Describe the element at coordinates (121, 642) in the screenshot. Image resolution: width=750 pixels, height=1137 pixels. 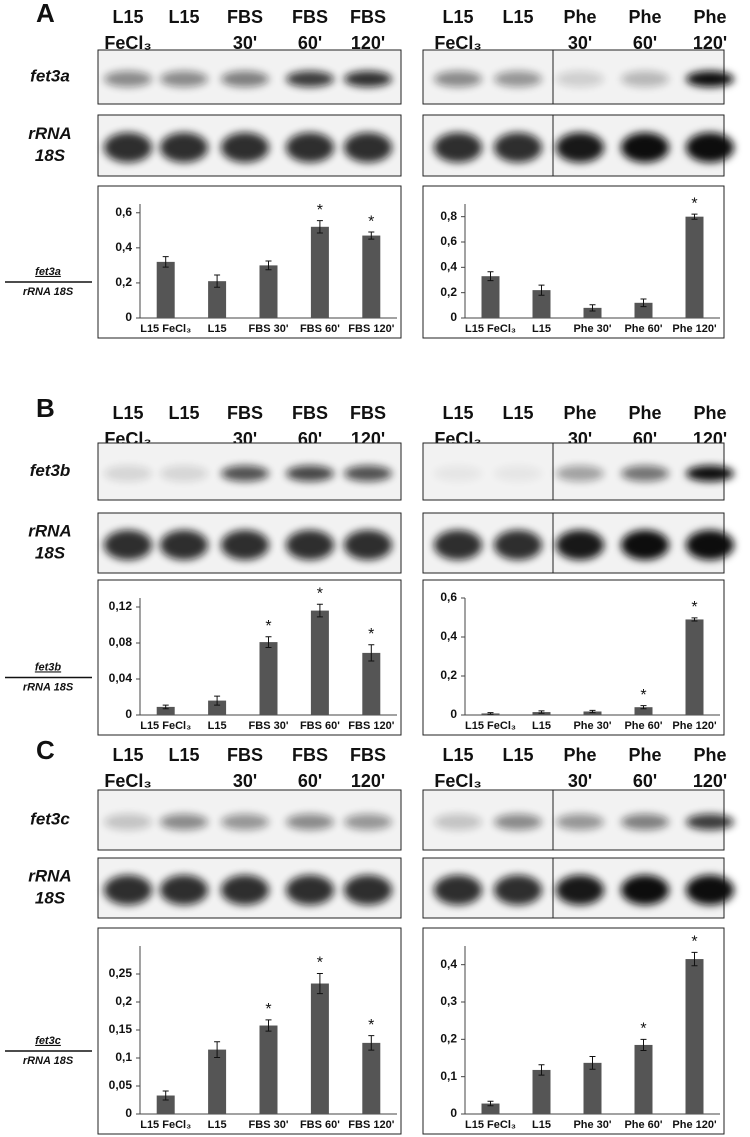
I see `y-tick-label: 0,08` at that location.